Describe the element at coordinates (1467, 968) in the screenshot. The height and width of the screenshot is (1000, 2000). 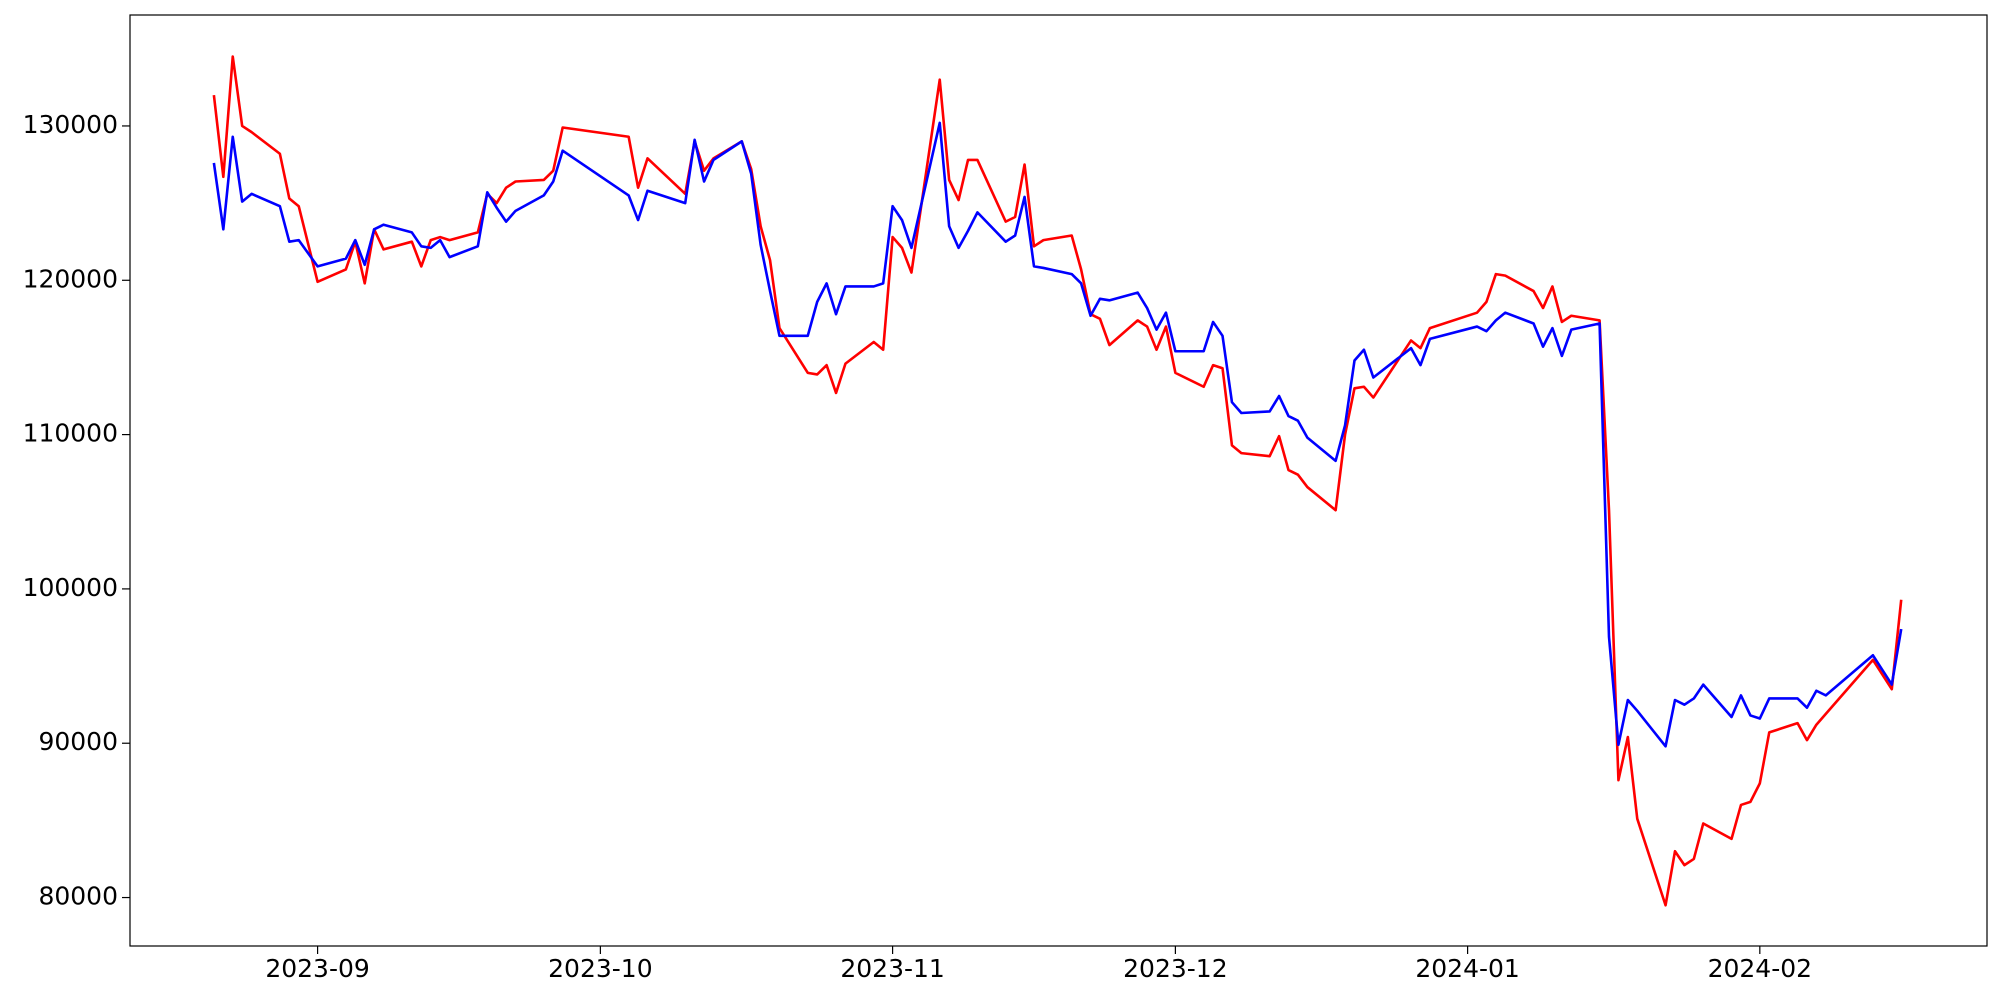
I see `x-tick-label: 2024-01` at that location.